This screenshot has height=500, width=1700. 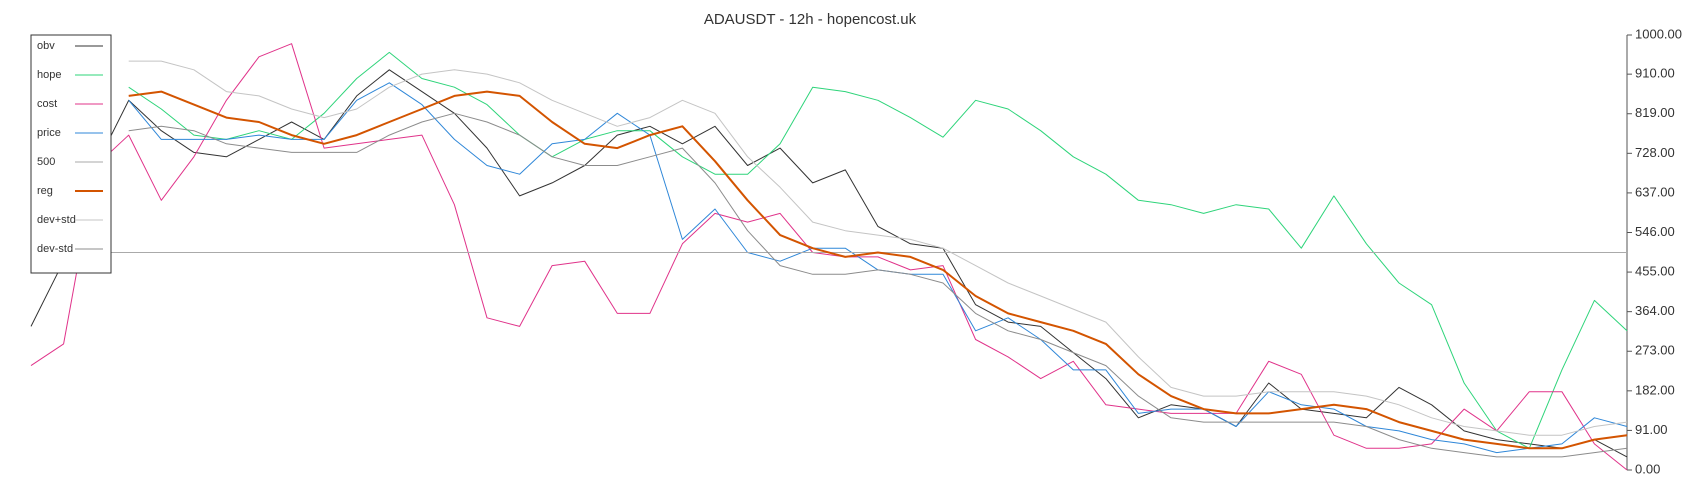 I want to click on y-tick-label: 273.00, so click(x=1655, y=350).